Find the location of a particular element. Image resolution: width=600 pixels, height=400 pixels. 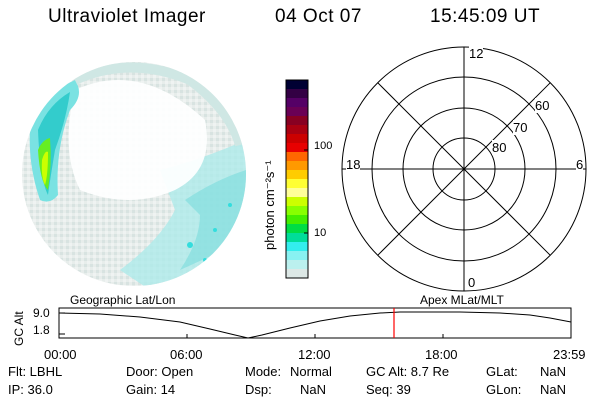

header-date: 04 Oct 07 is located at coordinates (318, 16).